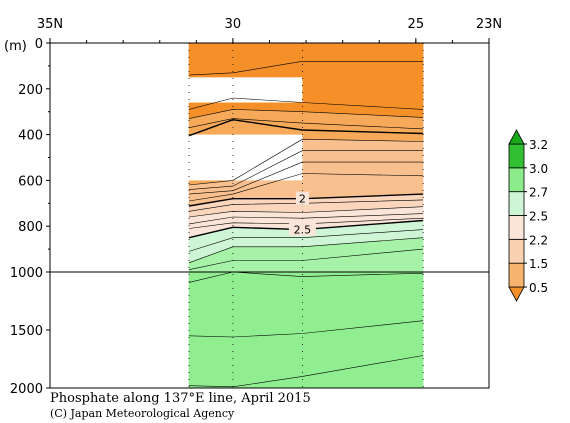 The image size is (570, 423). What do you see at coordinates (516, 294) in the screenshot?
I see `colorbar-bottom-arrow` at bounding box center [516, 294].